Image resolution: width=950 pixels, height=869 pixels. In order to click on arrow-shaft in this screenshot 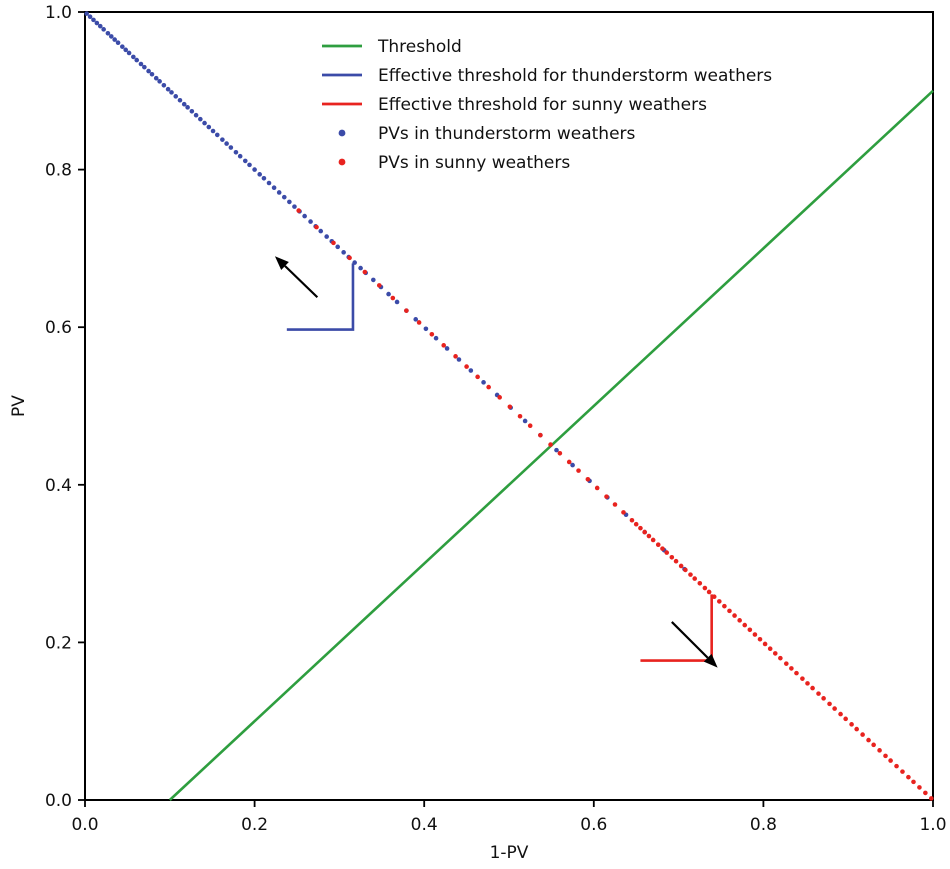, I will do `click(301, 282)`.